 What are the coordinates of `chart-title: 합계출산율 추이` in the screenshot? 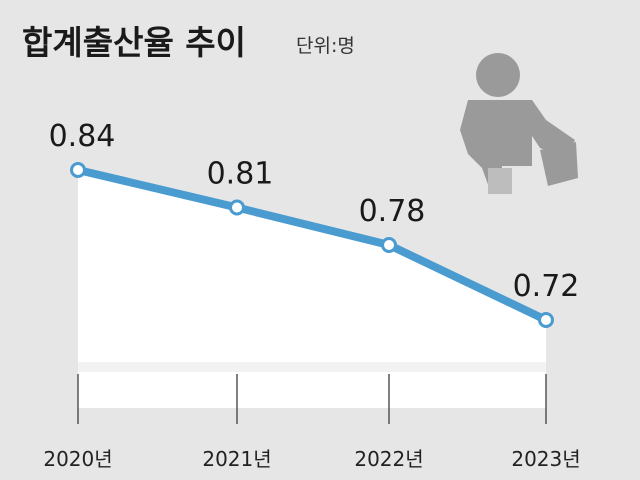 It's located at (134, 42).